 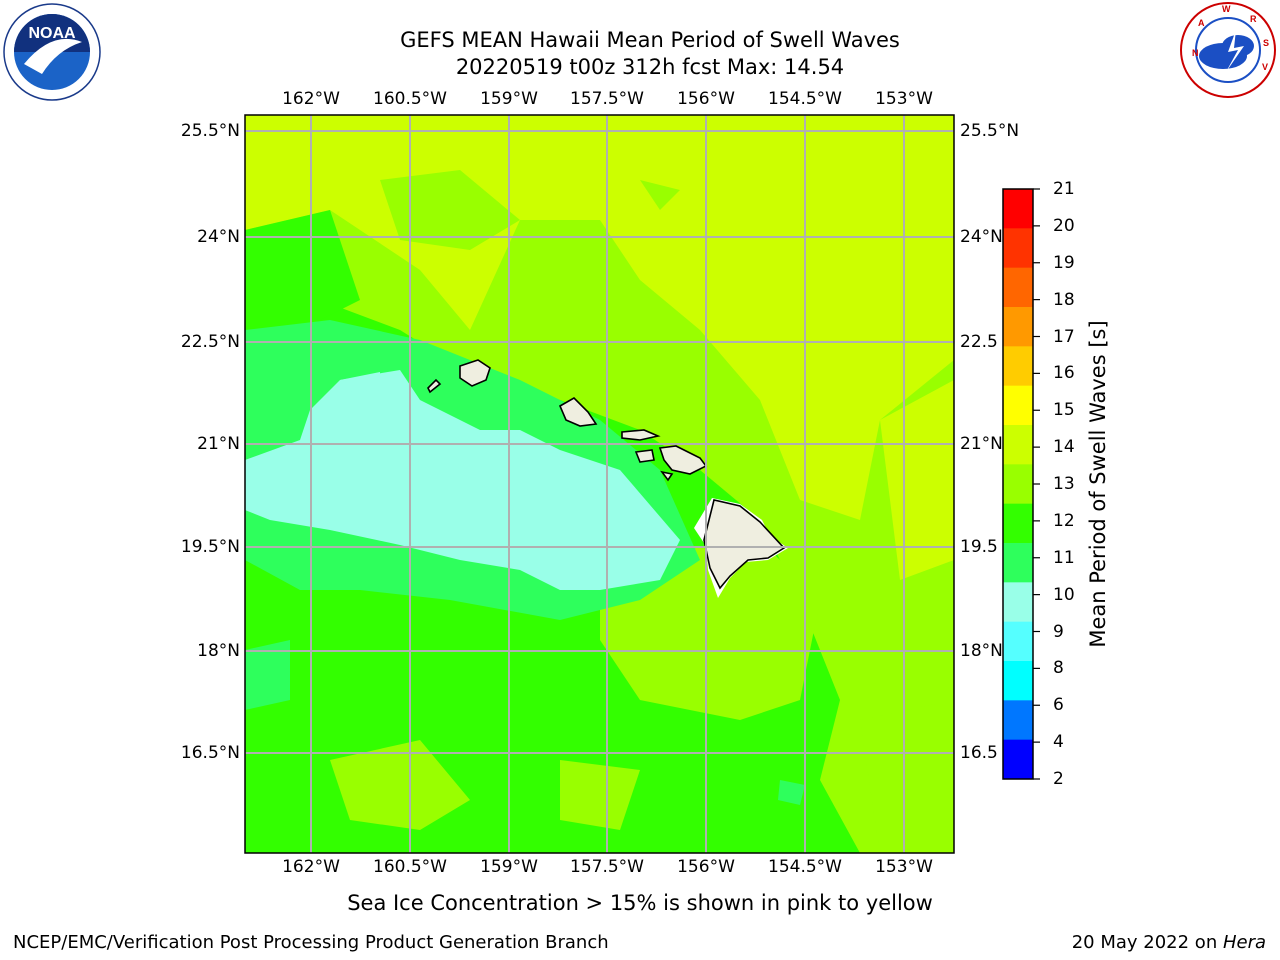 What do you see at coordinates (1265, 67) in the screenshot?
I see `svg-text: V` at bounding box center [1265, 67].